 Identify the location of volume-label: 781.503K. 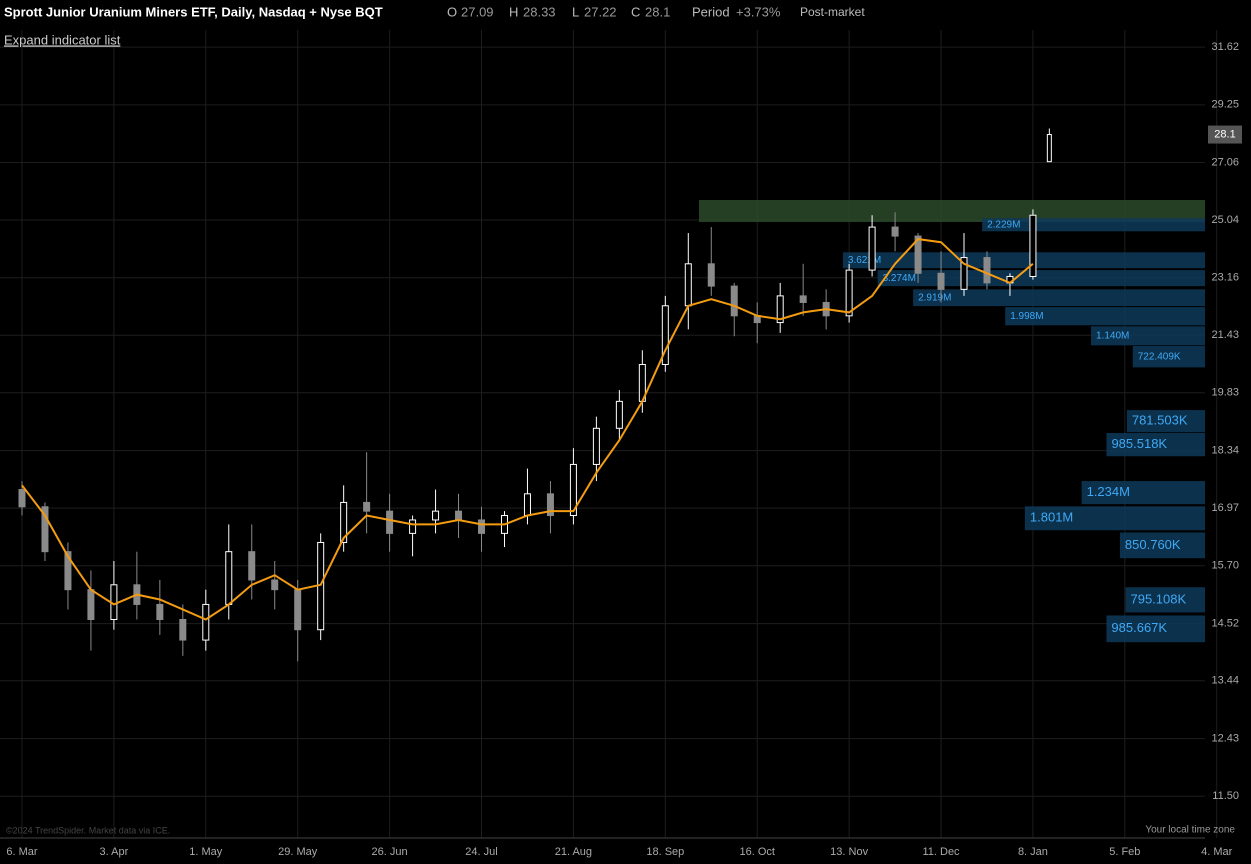
(1160, 420).